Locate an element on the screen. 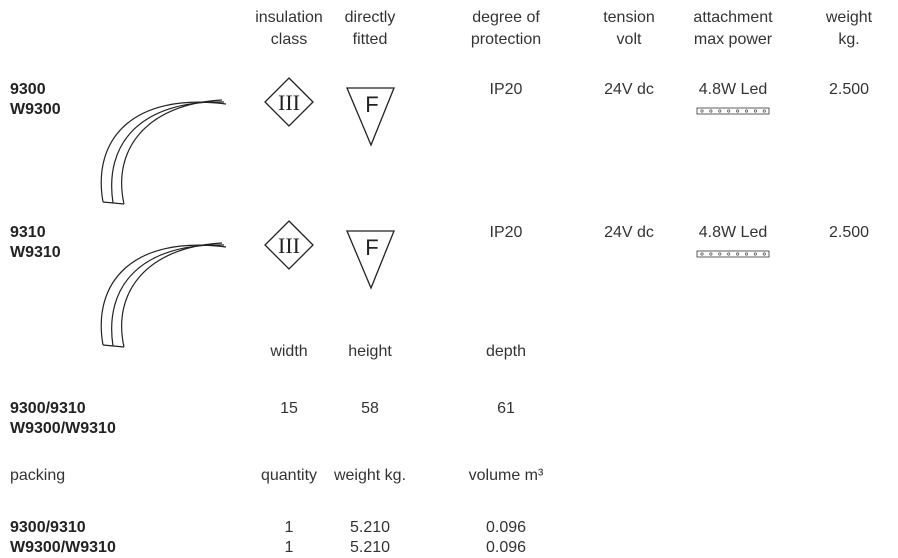  packing-header: volume m³ is located at coordinates (506, 475).